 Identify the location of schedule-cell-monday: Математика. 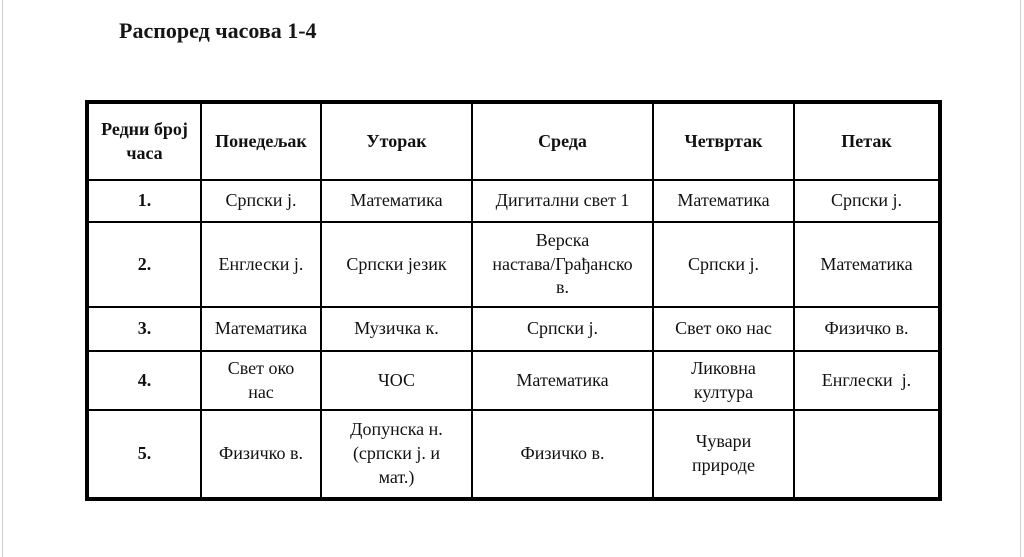
(261, 329).